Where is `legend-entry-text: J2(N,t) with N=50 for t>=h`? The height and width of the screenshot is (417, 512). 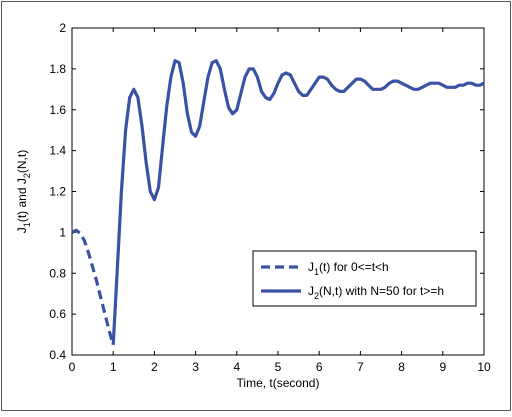
legend-entry-text: J2(N,t) with N=50 for t>=h is located at coordinates (376, 292).